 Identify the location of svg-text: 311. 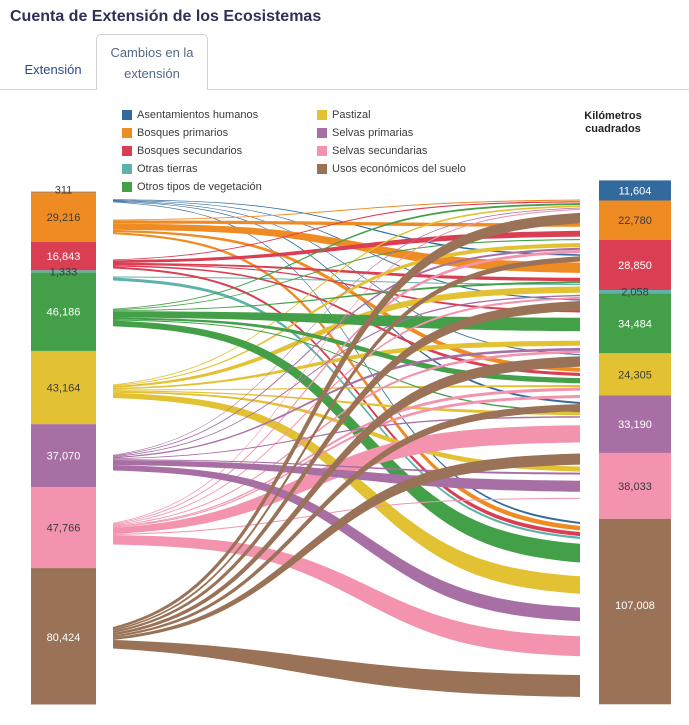
(64, 190).